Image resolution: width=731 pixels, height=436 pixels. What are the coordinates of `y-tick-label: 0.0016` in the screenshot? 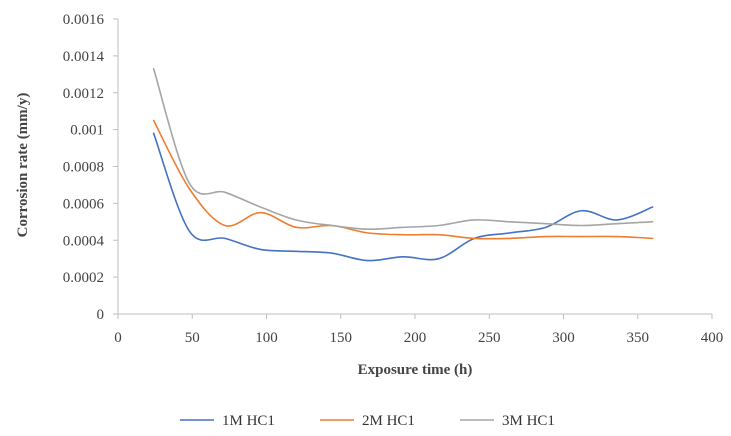 It's located at (84, 20).